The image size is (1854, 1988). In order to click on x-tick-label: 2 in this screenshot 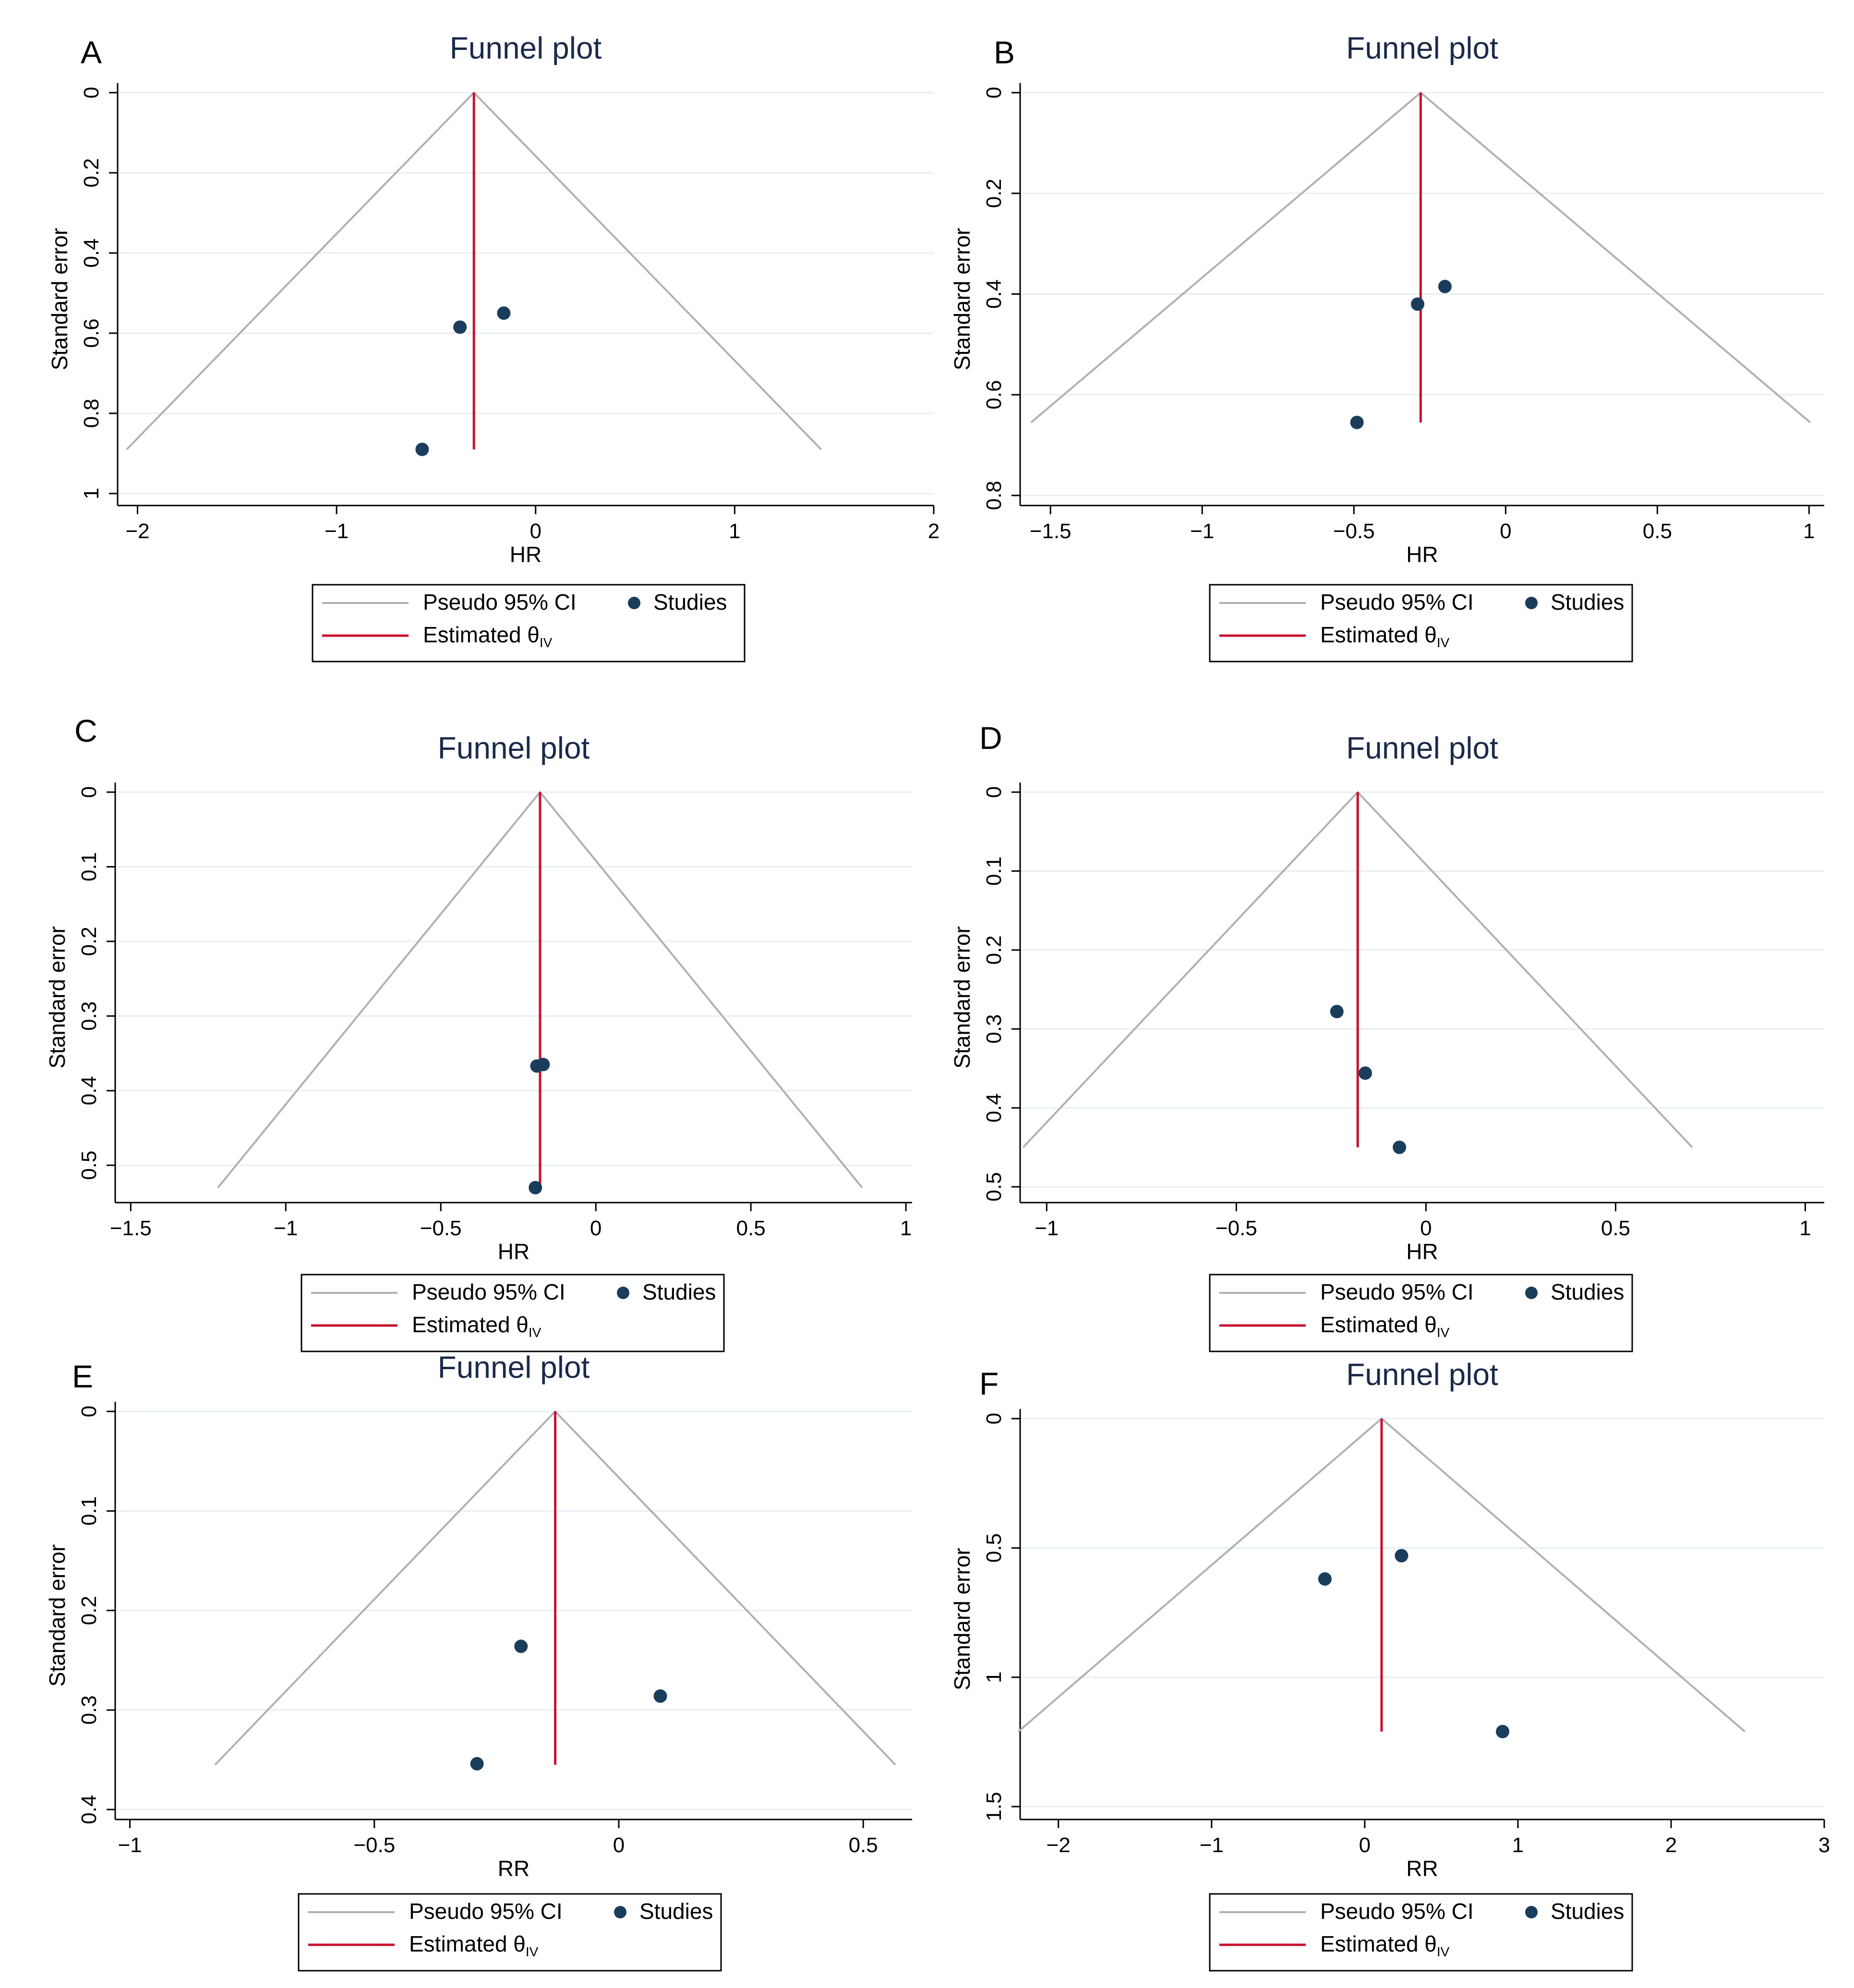, I will do `click(933, 531)`.